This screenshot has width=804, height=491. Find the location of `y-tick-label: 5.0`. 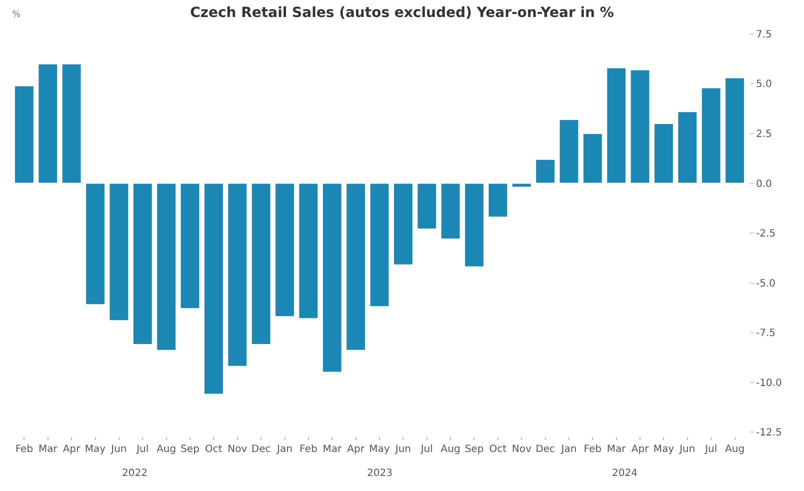

y-tick-label: 5.0 is located at coordinates (764, 84).